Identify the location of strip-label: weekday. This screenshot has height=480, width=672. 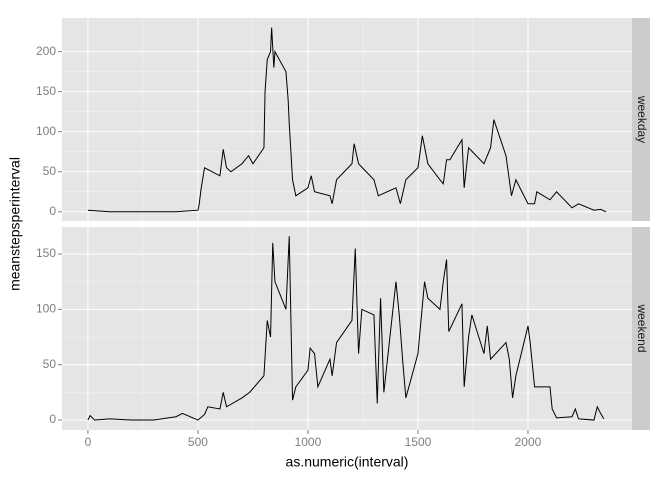
(642, 119).